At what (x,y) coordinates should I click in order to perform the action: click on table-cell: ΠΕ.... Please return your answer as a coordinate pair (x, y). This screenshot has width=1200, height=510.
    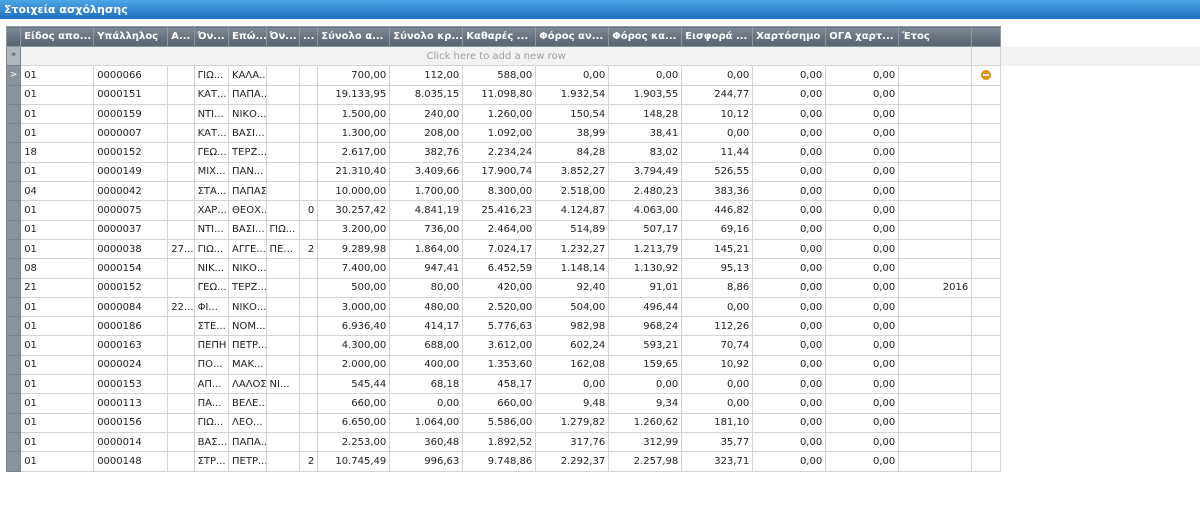
    Looking at the image, I should click on (283, 249).